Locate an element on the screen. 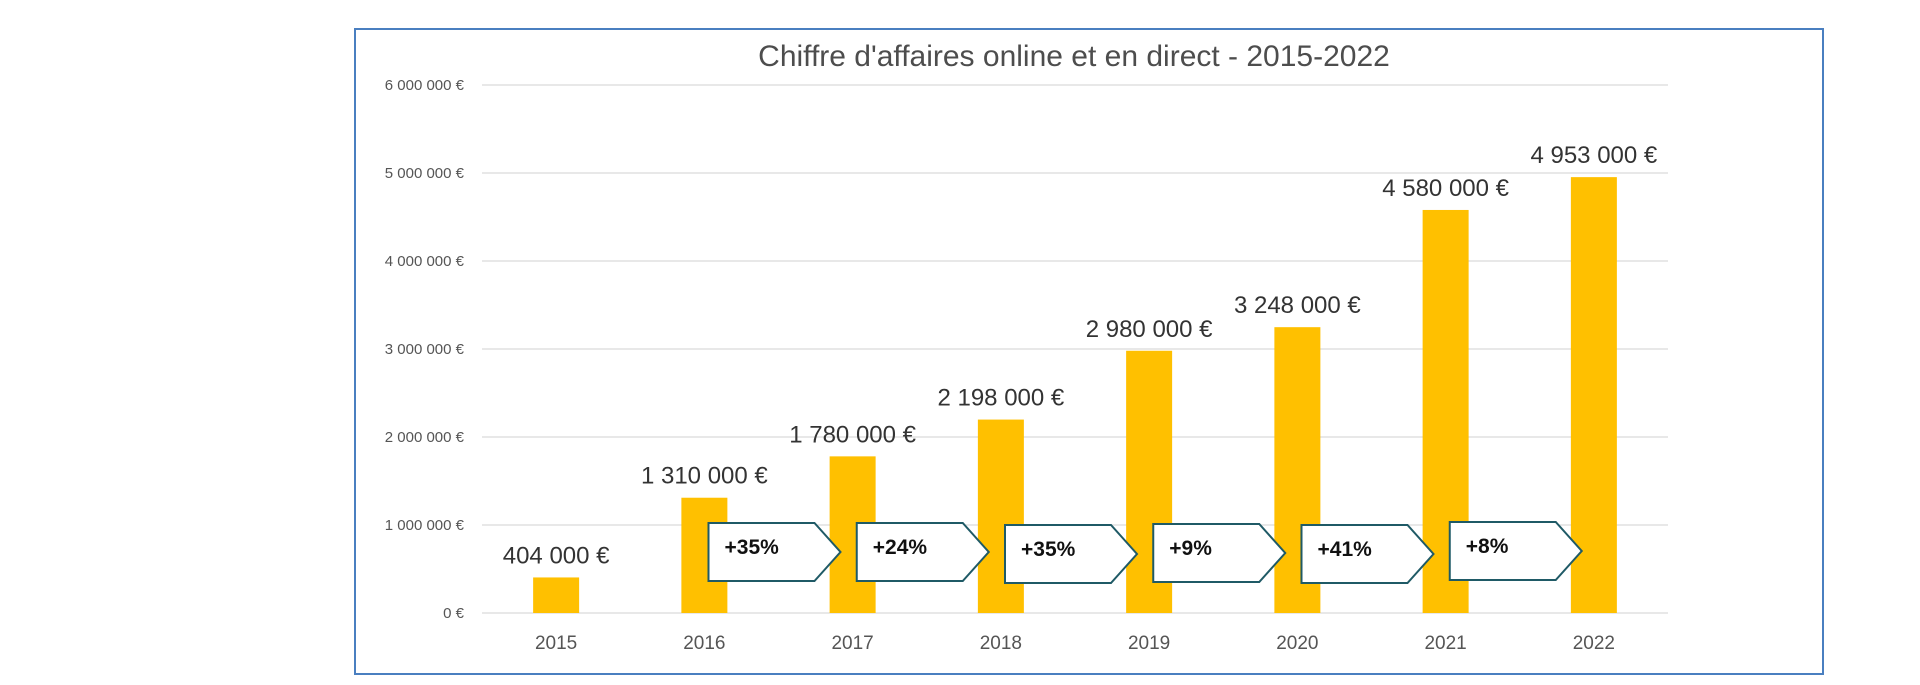 The image size is (1920, 685). y-tick-label: 5 000 000 € is located at coordinates (425, 173).